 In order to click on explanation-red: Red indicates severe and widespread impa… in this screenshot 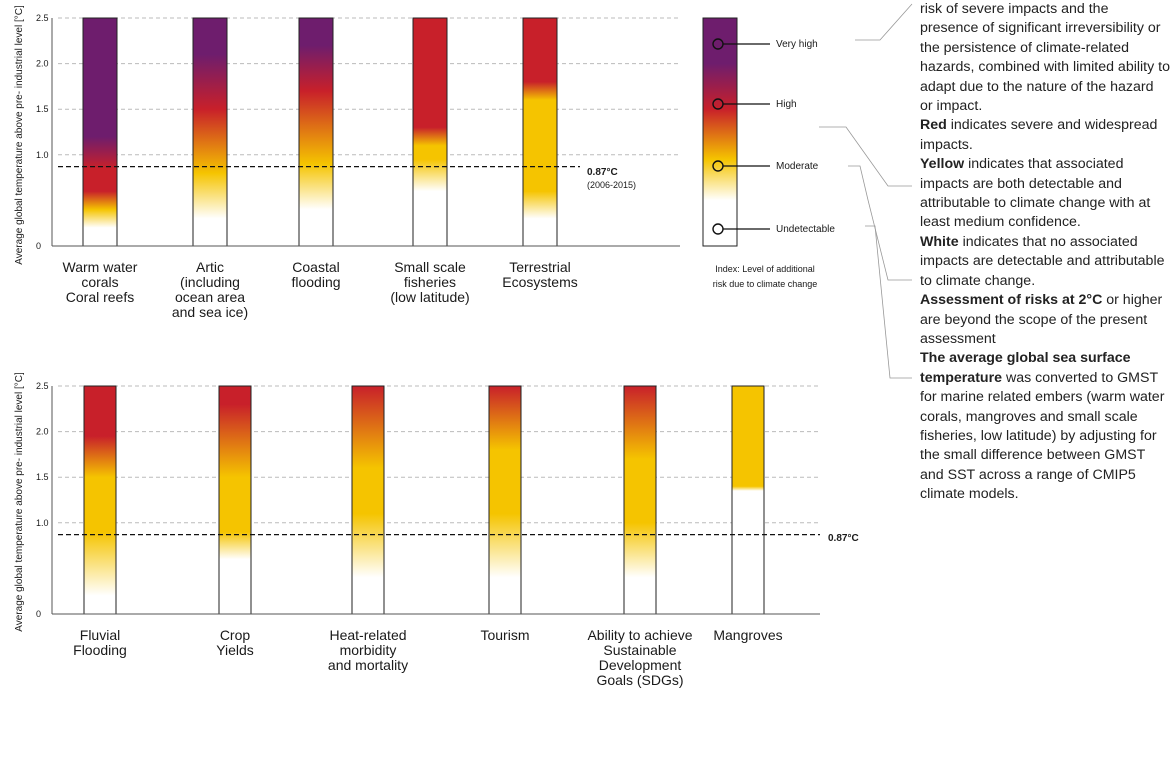, I will do `click(1039, 135)`.